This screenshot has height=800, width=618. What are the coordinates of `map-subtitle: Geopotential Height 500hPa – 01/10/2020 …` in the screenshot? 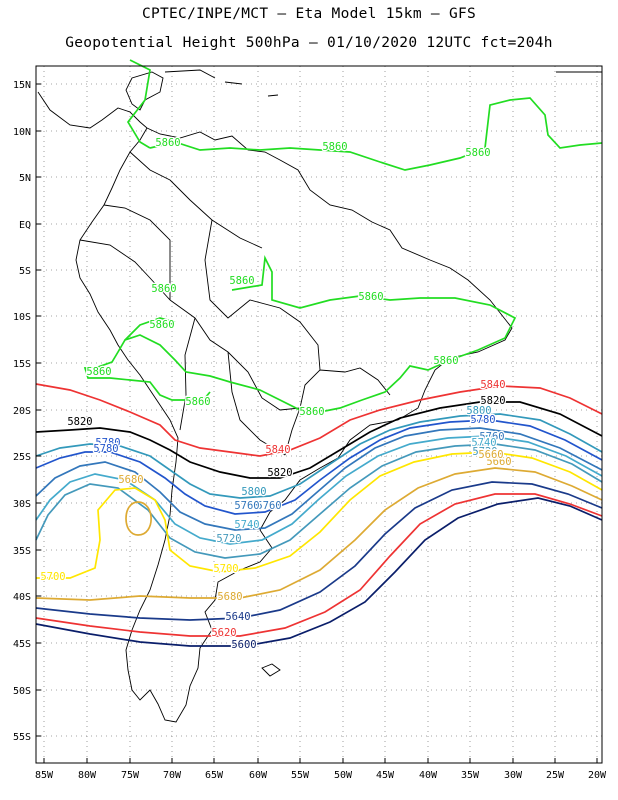 It's located at (309, 43).